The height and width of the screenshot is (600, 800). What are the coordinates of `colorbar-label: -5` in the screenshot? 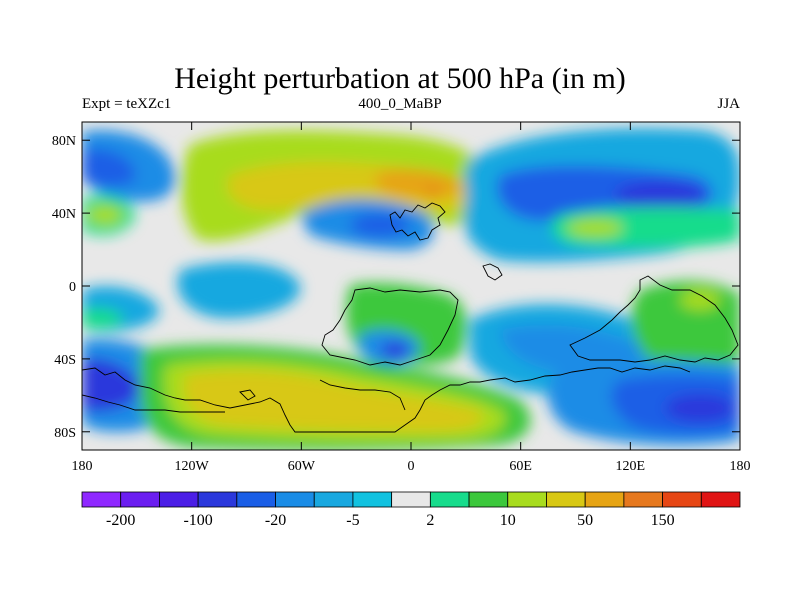 It's located at (352, 520).